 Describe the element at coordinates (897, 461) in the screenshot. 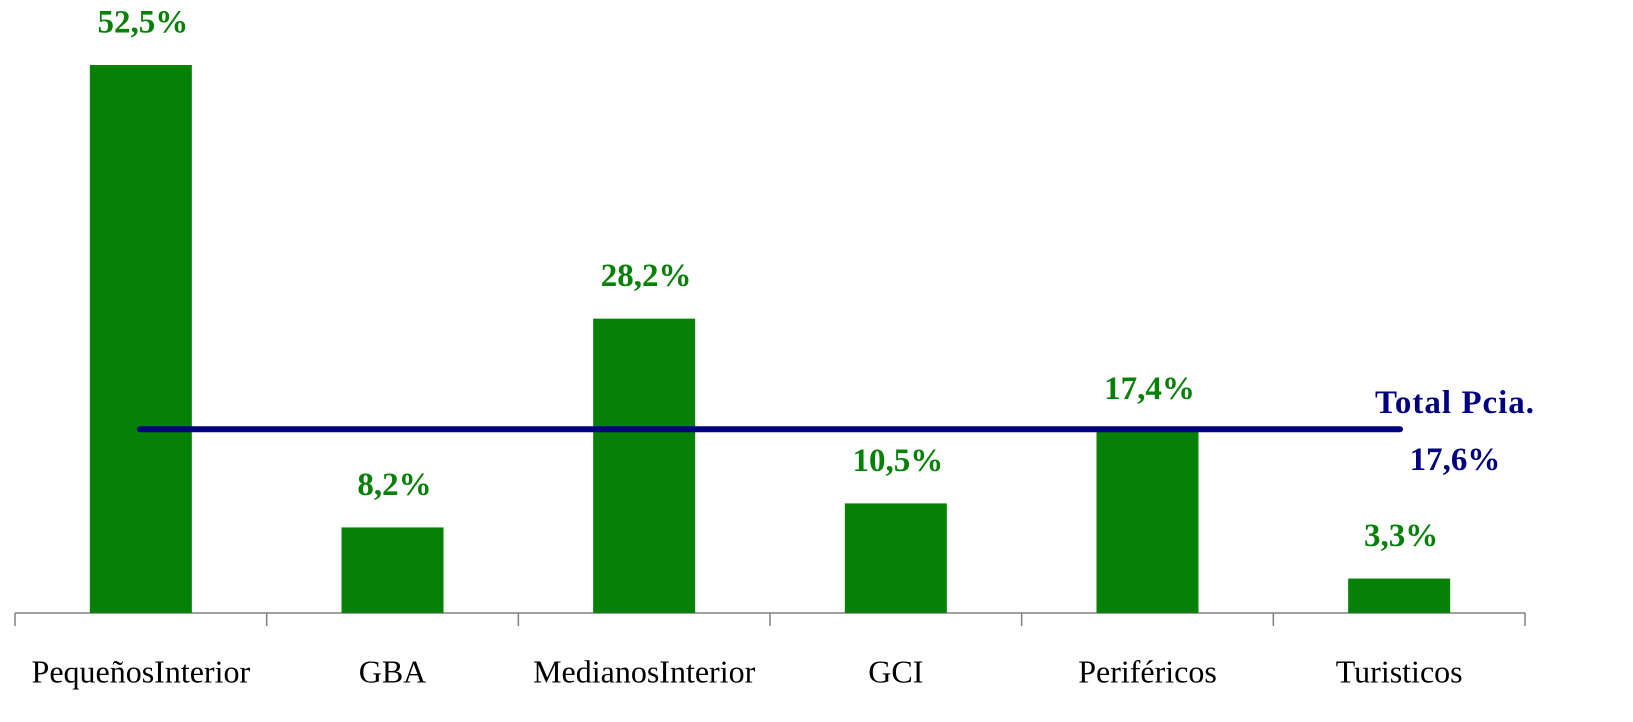

I see `data-label: 10,5%` at that location.